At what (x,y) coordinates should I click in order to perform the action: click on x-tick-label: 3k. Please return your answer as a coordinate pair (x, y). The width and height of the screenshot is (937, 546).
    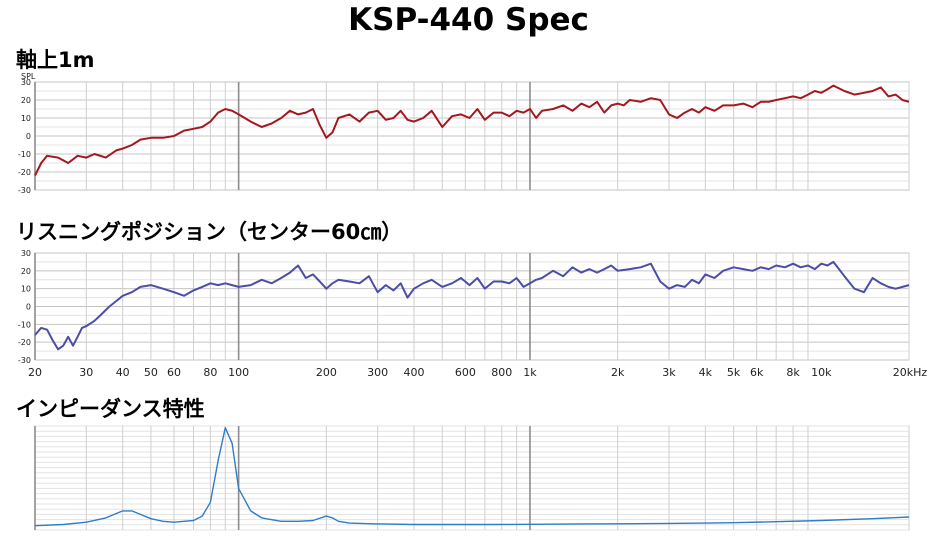
    Looking at the image, I should click on (669, 372).